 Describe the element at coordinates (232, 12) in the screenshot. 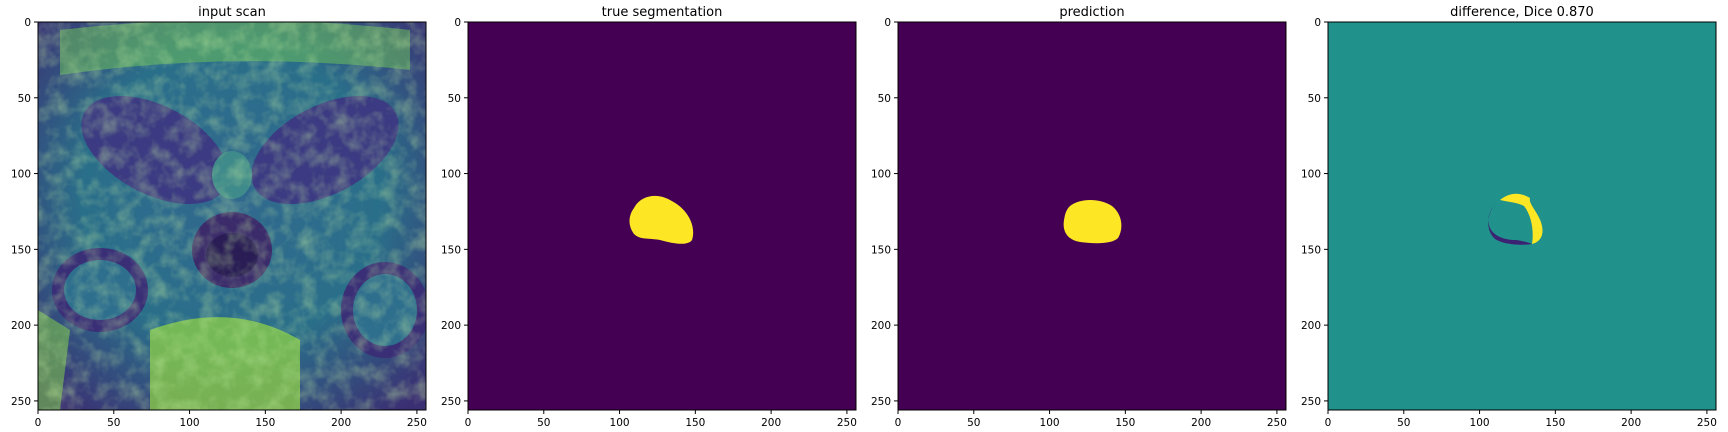

I see `panel-title: input scan` at that location.